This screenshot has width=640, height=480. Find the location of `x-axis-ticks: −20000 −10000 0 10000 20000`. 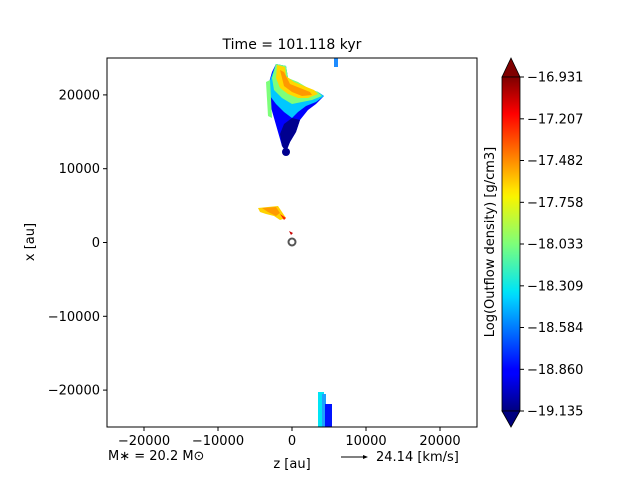

x-axis-ticks: −20000 −10000 0 10000 20000 is located at coordinates (289, 438).